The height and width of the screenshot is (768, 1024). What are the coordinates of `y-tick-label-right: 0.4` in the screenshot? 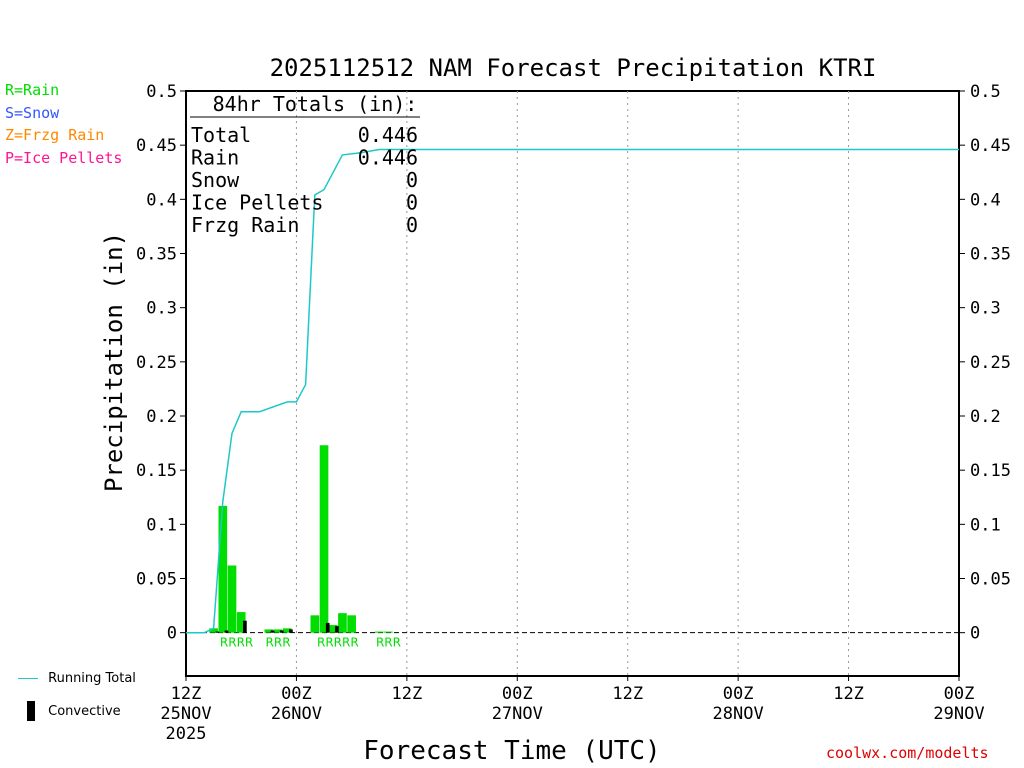 It's located at (985, 200).